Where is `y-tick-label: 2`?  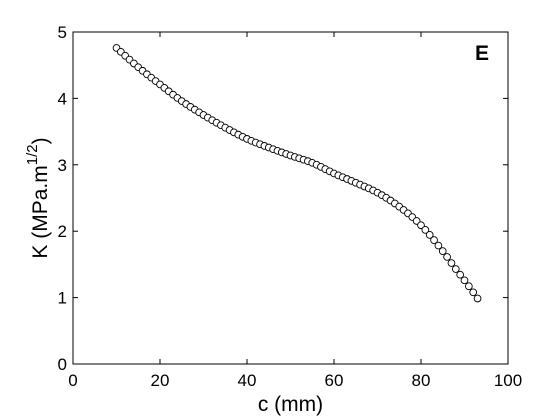 y-tick-label: 2 is located at coordinates (62, 231).